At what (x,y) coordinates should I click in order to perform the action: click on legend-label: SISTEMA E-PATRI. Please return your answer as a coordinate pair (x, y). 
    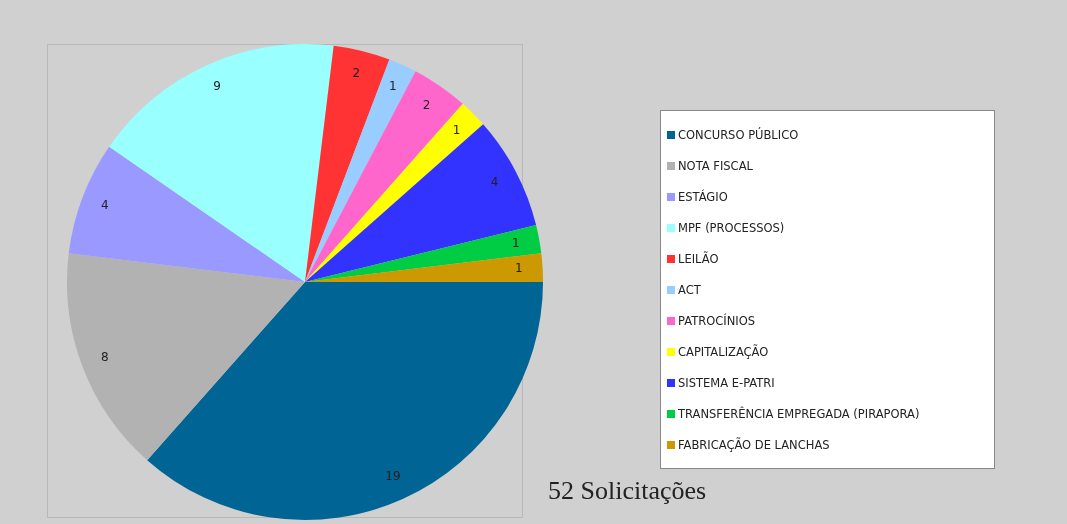
    Looking at the image, I should click on (726, 382).